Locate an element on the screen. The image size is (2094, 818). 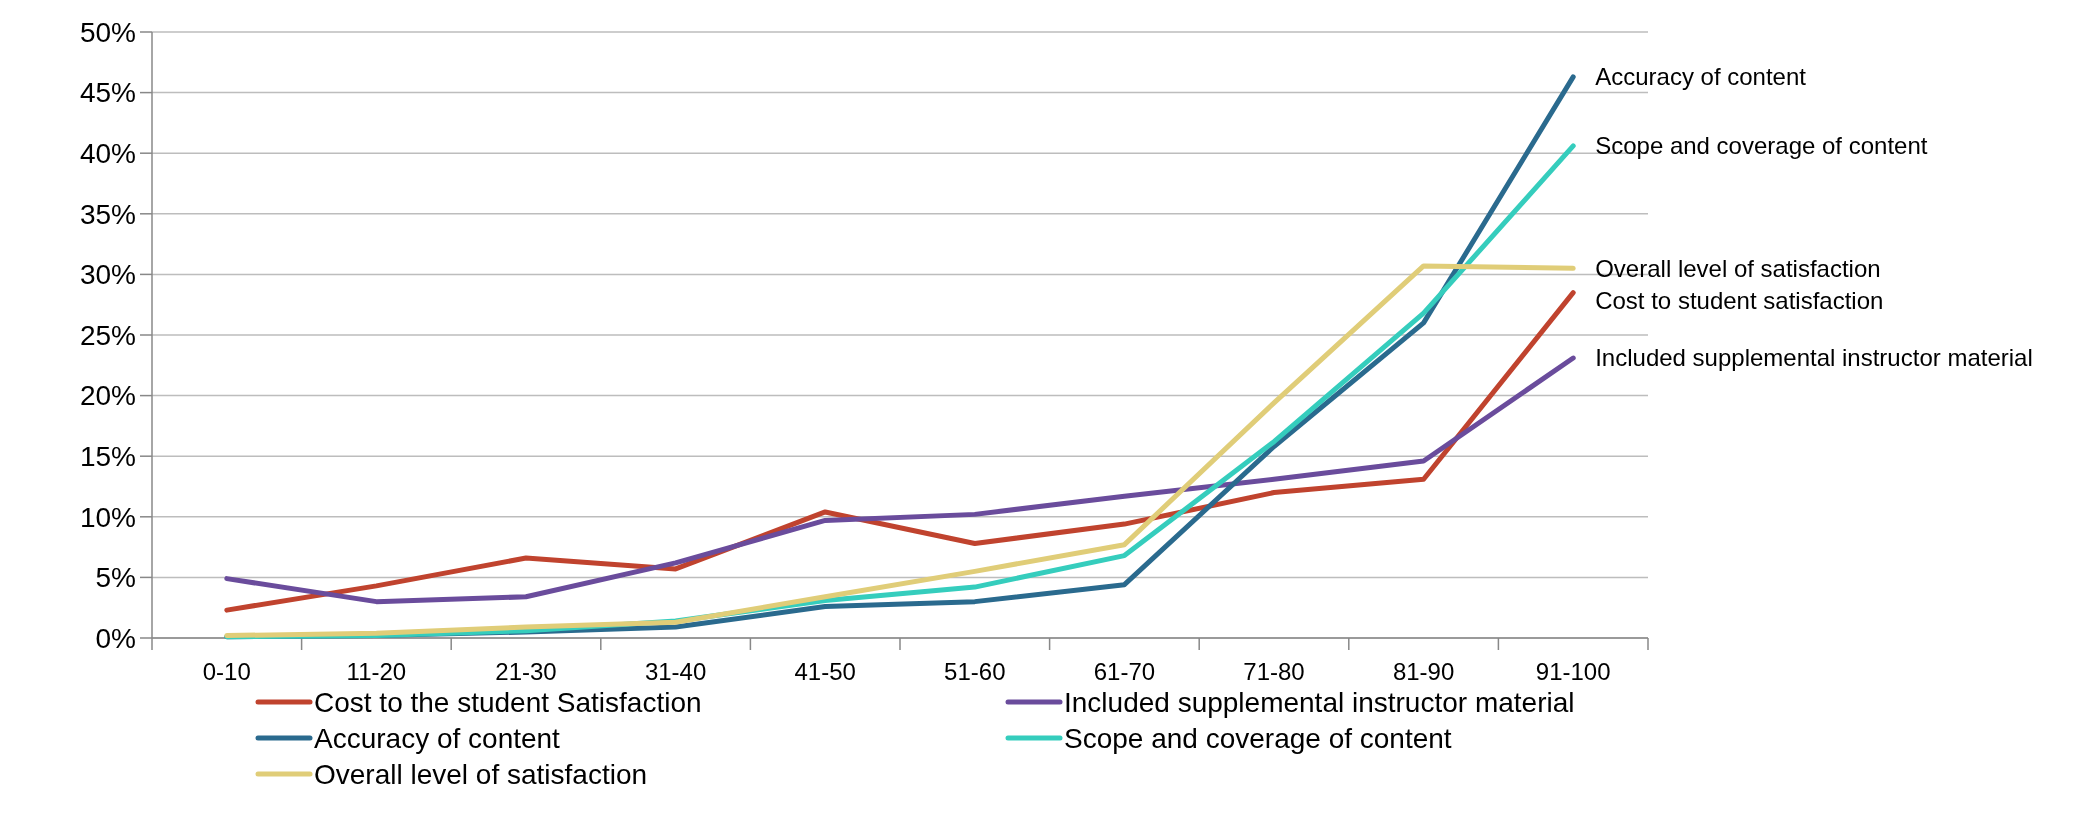
legend-label: Cost to the student Satisfaction is located at coordinates (508, 702).